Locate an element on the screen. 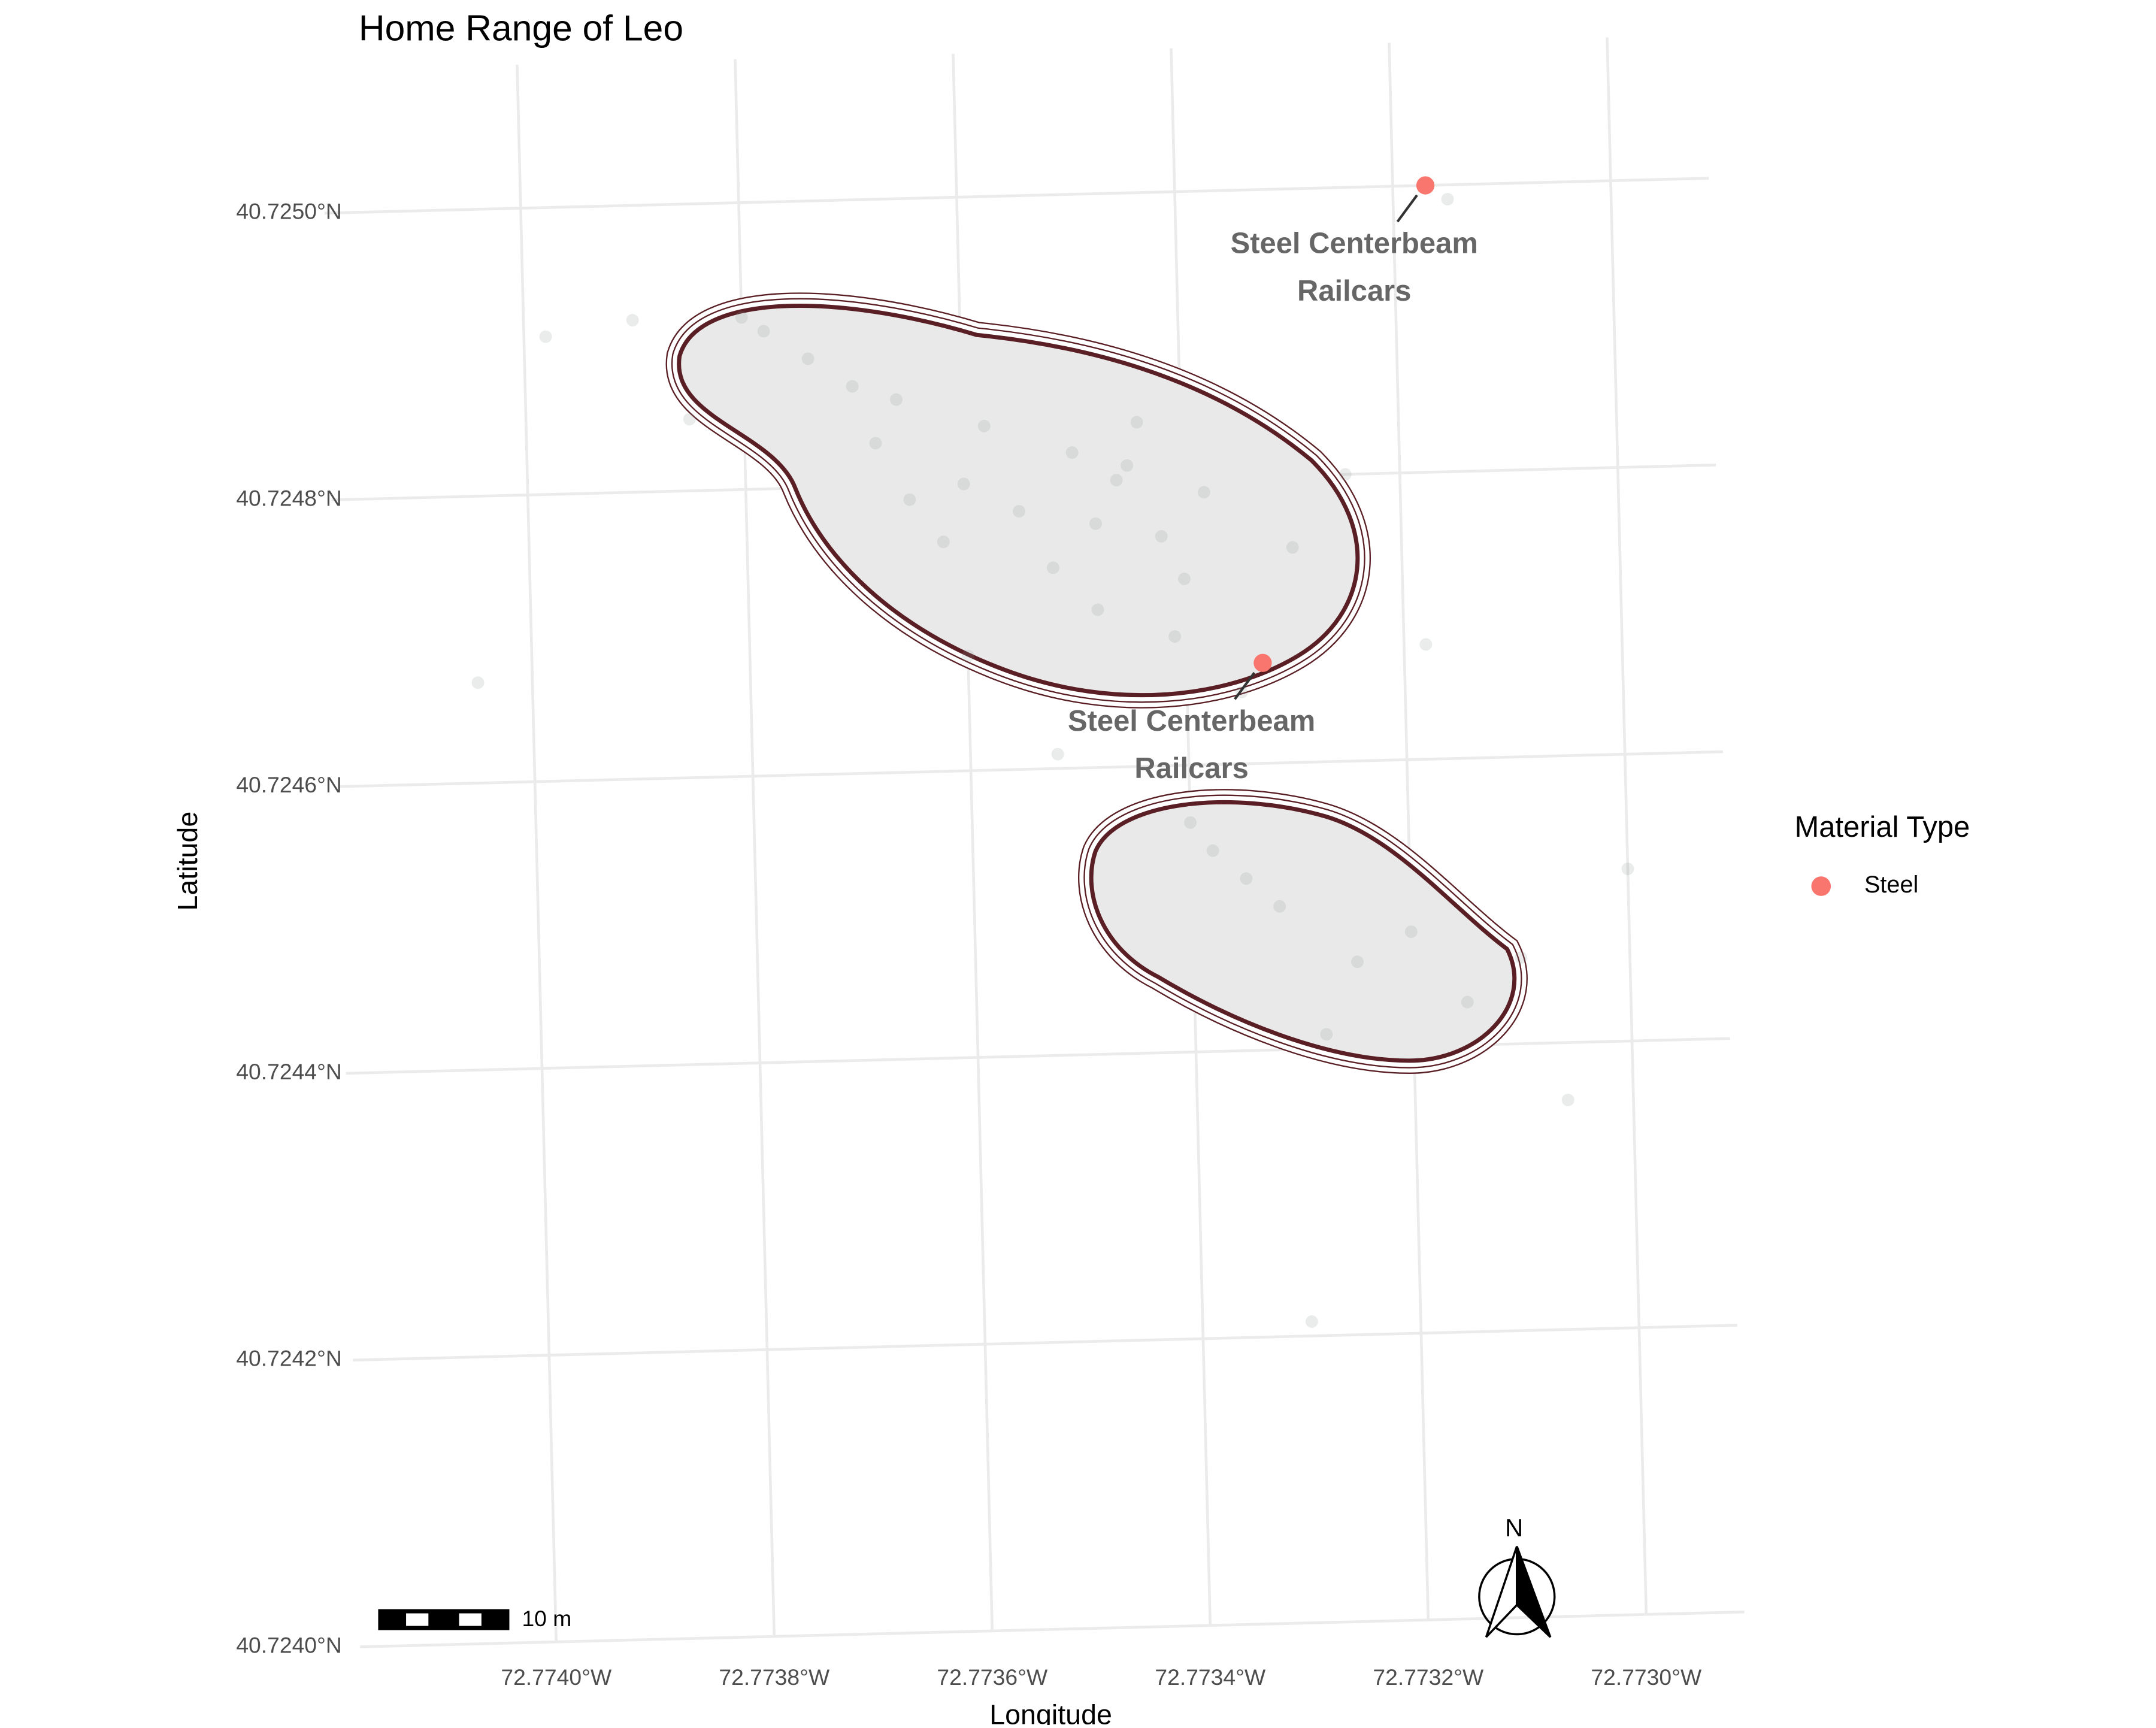 Image resolution: width=2156 pixels, height=1728 pixels. x-tick-label: 72.7732°W is located at coordinates (1429, 1677).